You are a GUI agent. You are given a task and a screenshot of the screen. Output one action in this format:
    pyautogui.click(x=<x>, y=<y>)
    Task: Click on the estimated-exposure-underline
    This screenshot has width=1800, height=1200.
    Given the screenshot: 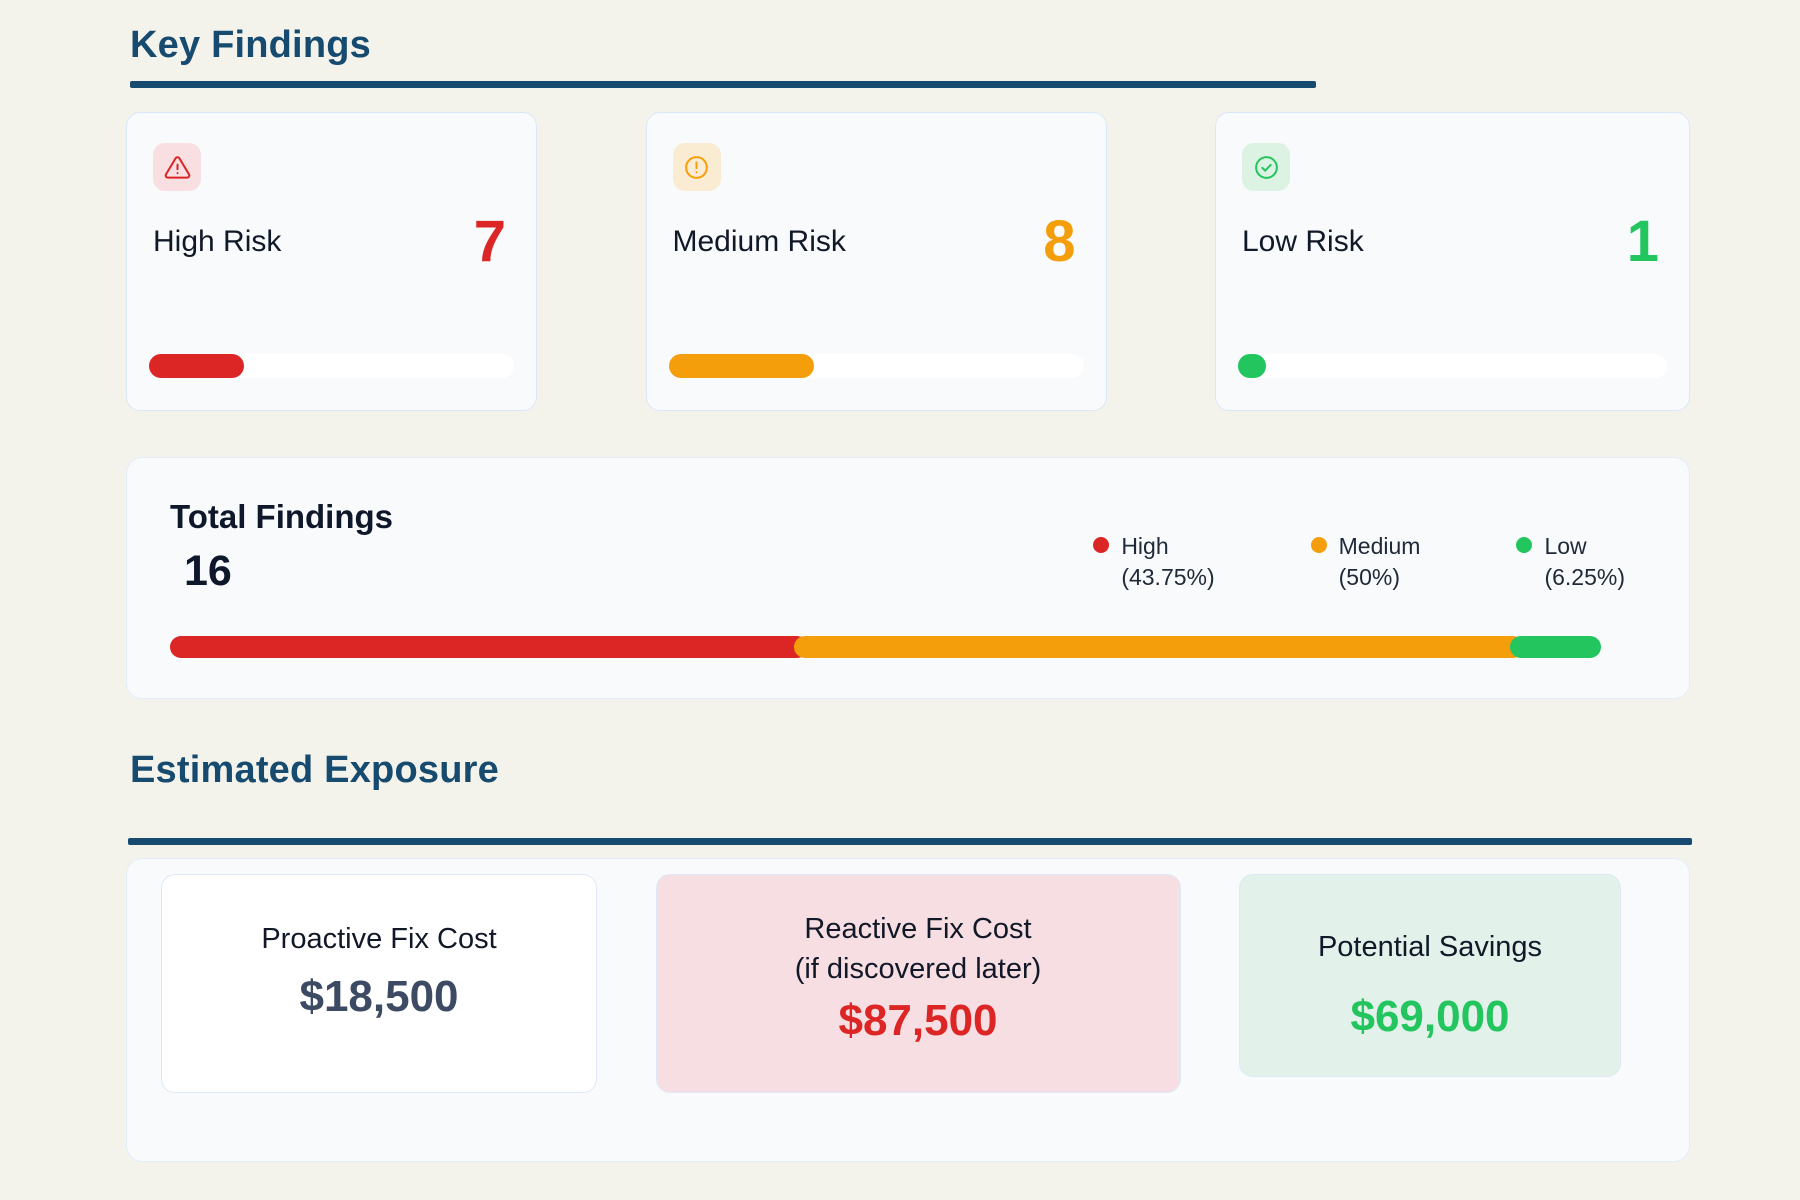 What is the action you would take?
    pyautogui.click(x=910, y=841)
    